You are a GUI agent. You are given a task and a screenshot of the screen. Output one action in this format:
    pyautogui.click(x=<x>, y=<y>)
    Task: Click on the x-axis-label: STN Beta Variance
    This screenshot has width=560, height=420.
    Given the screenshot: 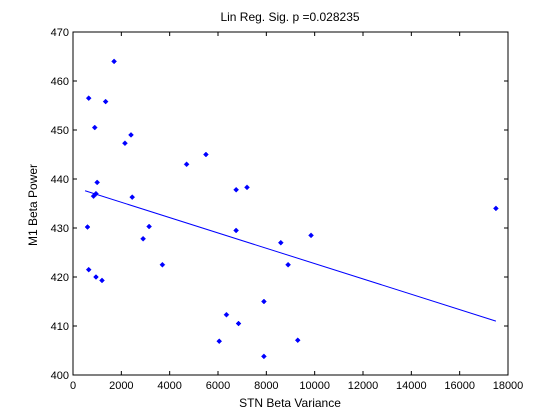 What is the action you would take?
    pyautogui.click(x=290, y=403)
    